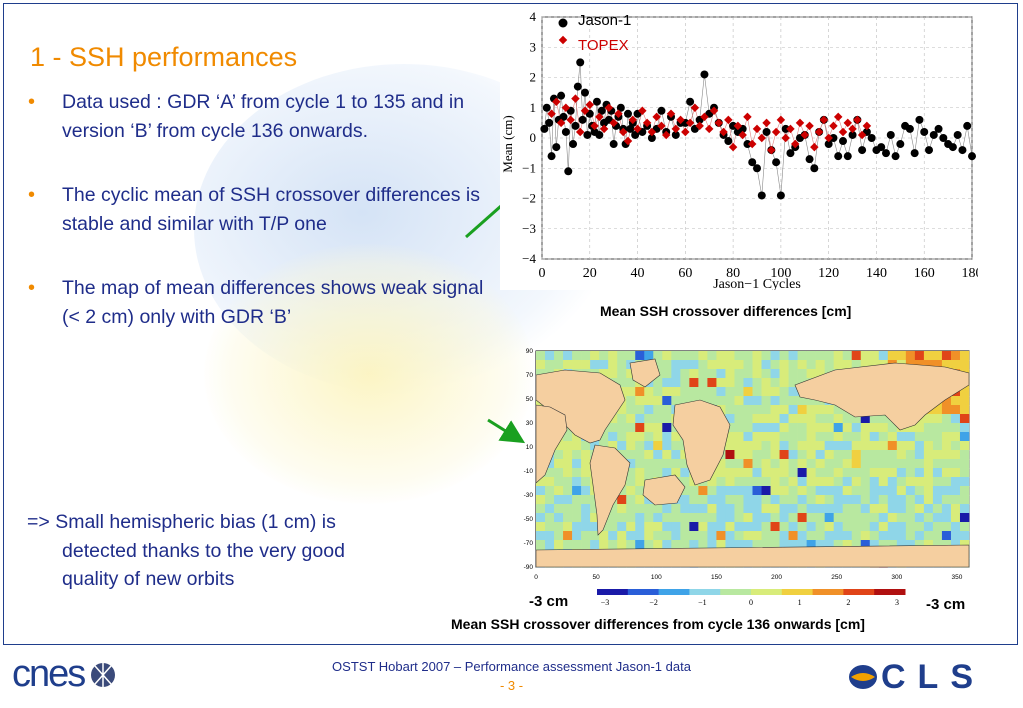 The width and height of the screenshot is (1023, 708). What do you see at coordinates (533, 16) in the screenshot?
I see `y-tick-label: 4` at bounding box center [533, 16].